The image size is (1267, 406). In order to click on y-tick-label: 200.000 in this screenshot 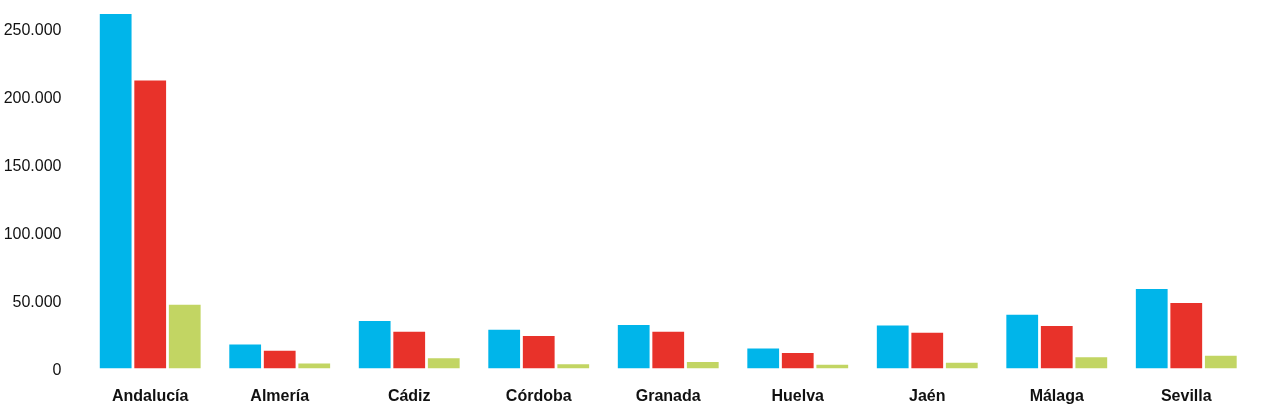, I will do `click(32, 97)`.